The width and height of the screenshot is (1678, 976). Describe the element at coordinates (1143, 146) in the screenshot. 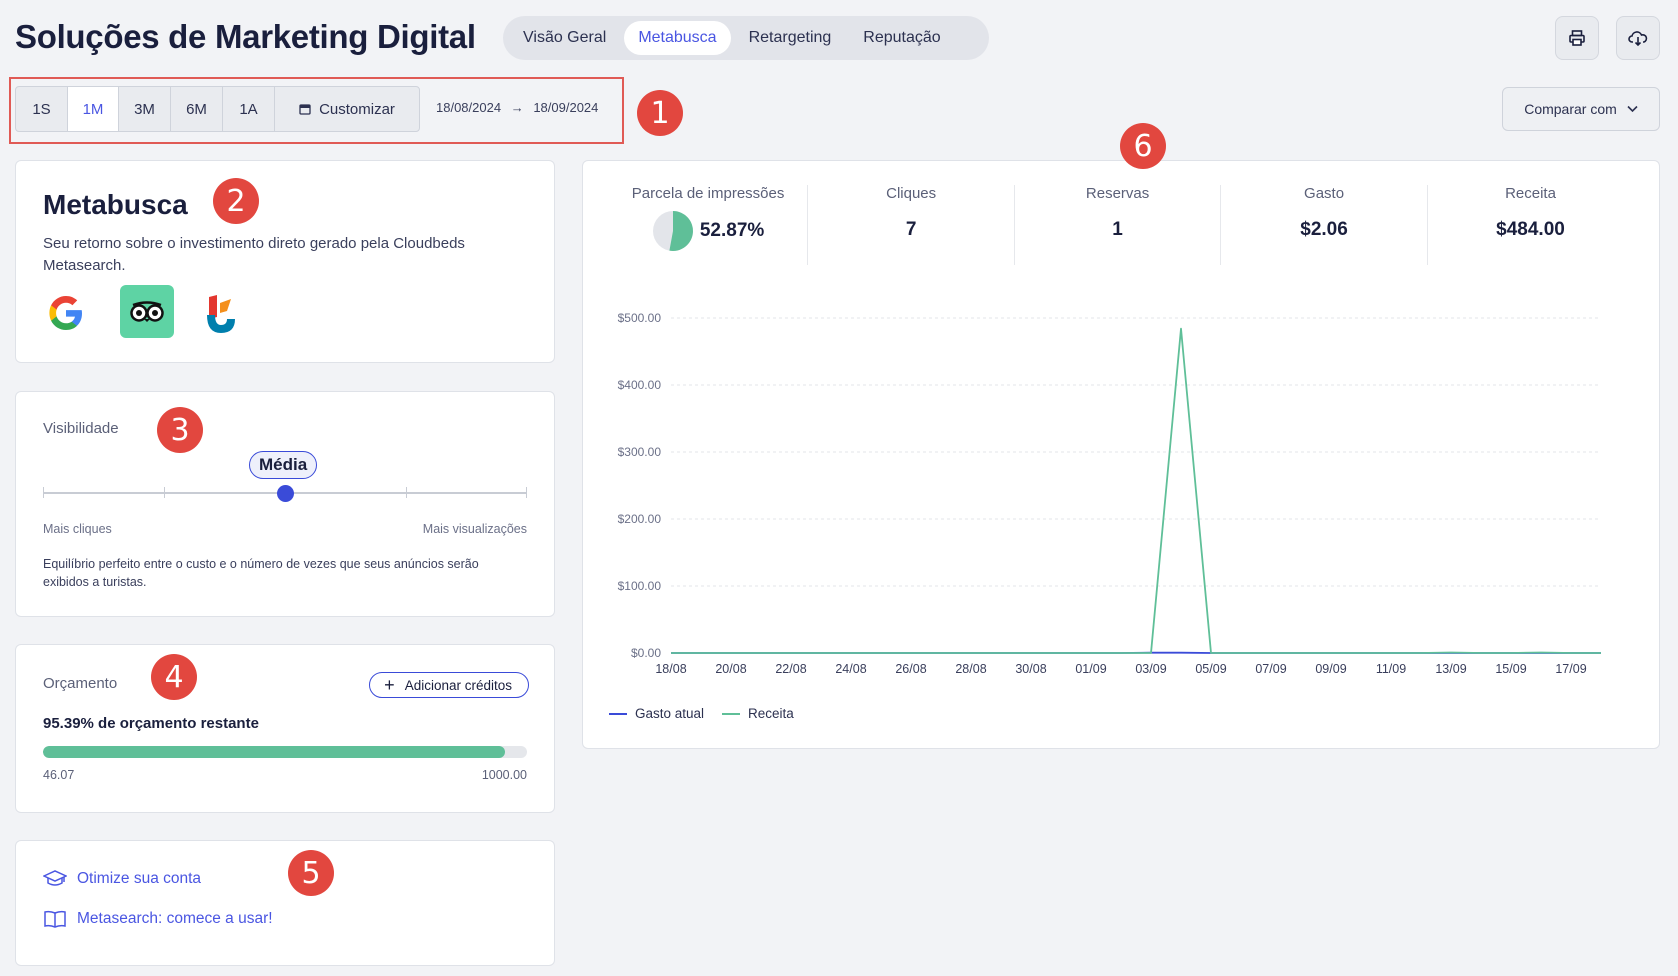

I see `marker-6: 6` at that location.